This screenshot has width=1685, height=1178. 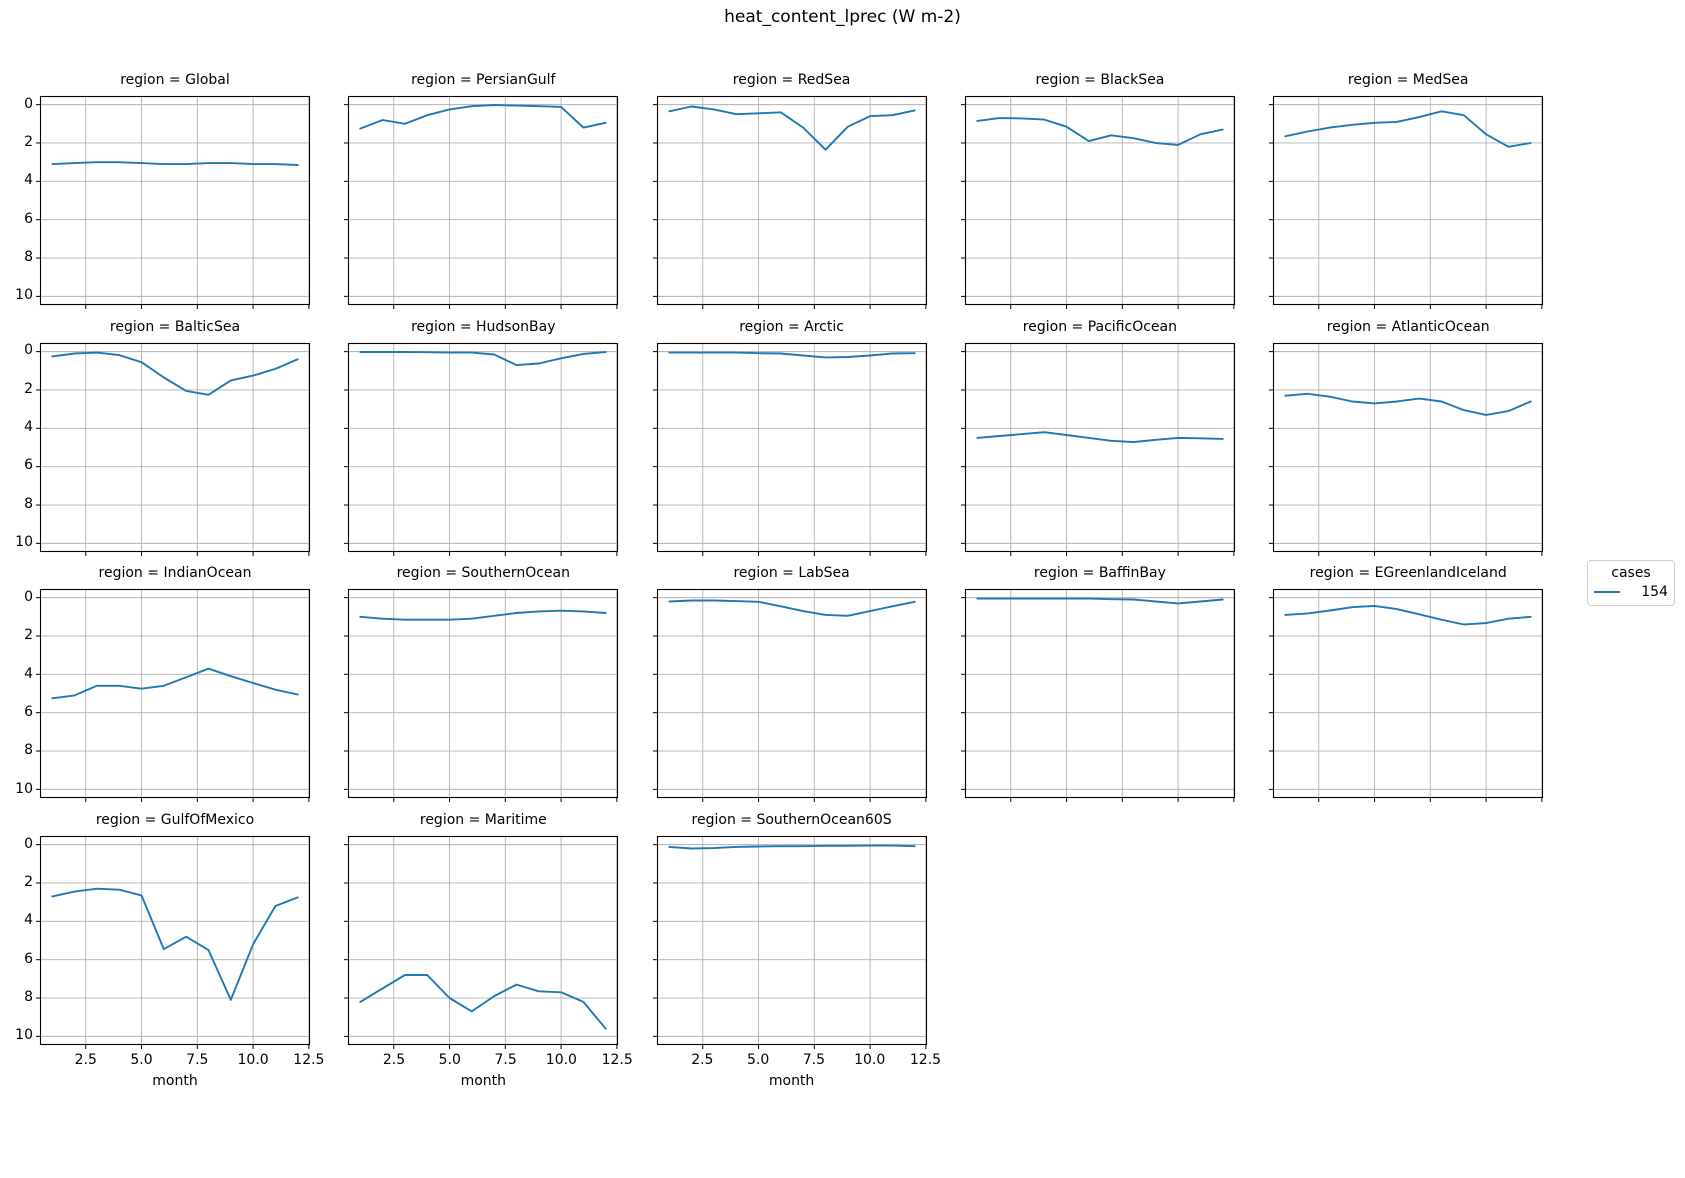 What do you see at coordinates (1607, 592) in the screenshot?
I see `legend-line-swatch` at bounding box center [1607, 592].